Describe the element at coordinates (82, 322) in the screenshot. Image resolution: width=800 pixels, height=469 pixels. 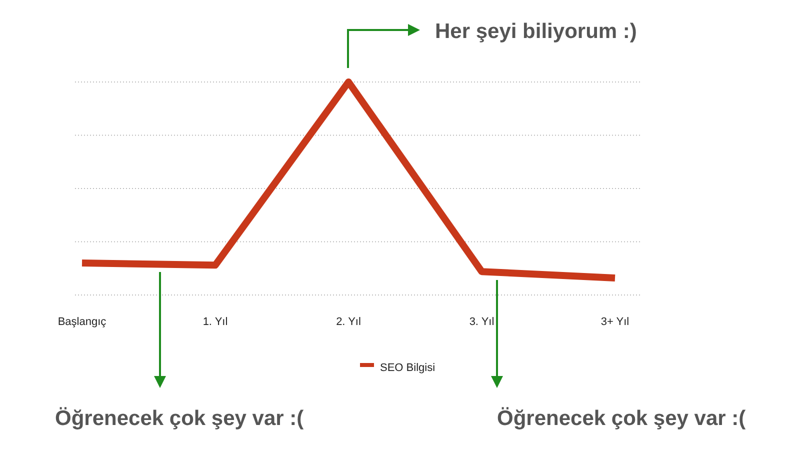
I see `x-tick-label: Başlangıç` at that location.